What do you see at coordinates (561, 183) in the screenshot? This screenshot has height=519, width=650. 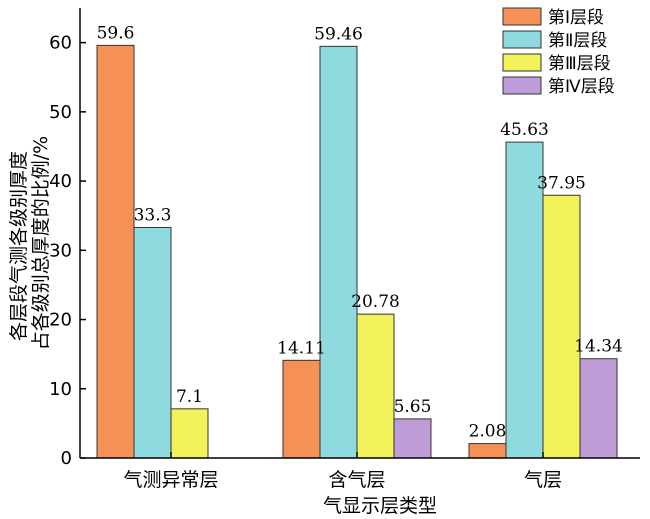 I see `bar-value-label: 37.95` at bounding box center [561, 183].